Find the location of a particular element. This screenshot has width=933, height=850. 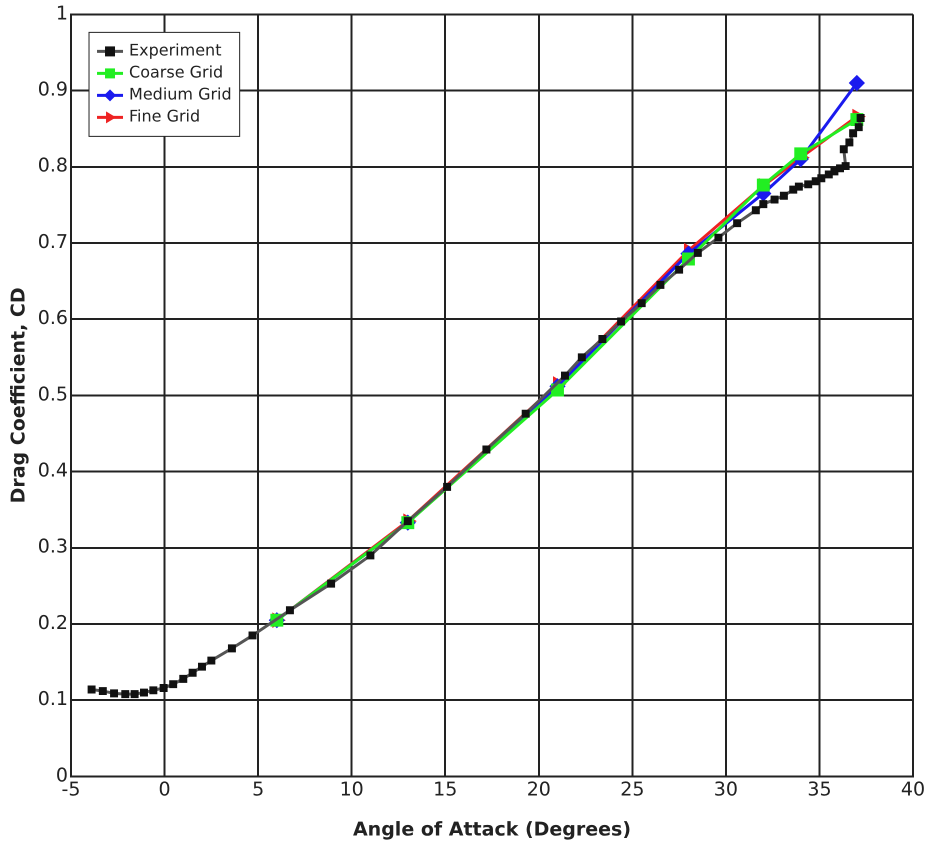

x-tick-label: 5 is located at coordinates (258, 789).